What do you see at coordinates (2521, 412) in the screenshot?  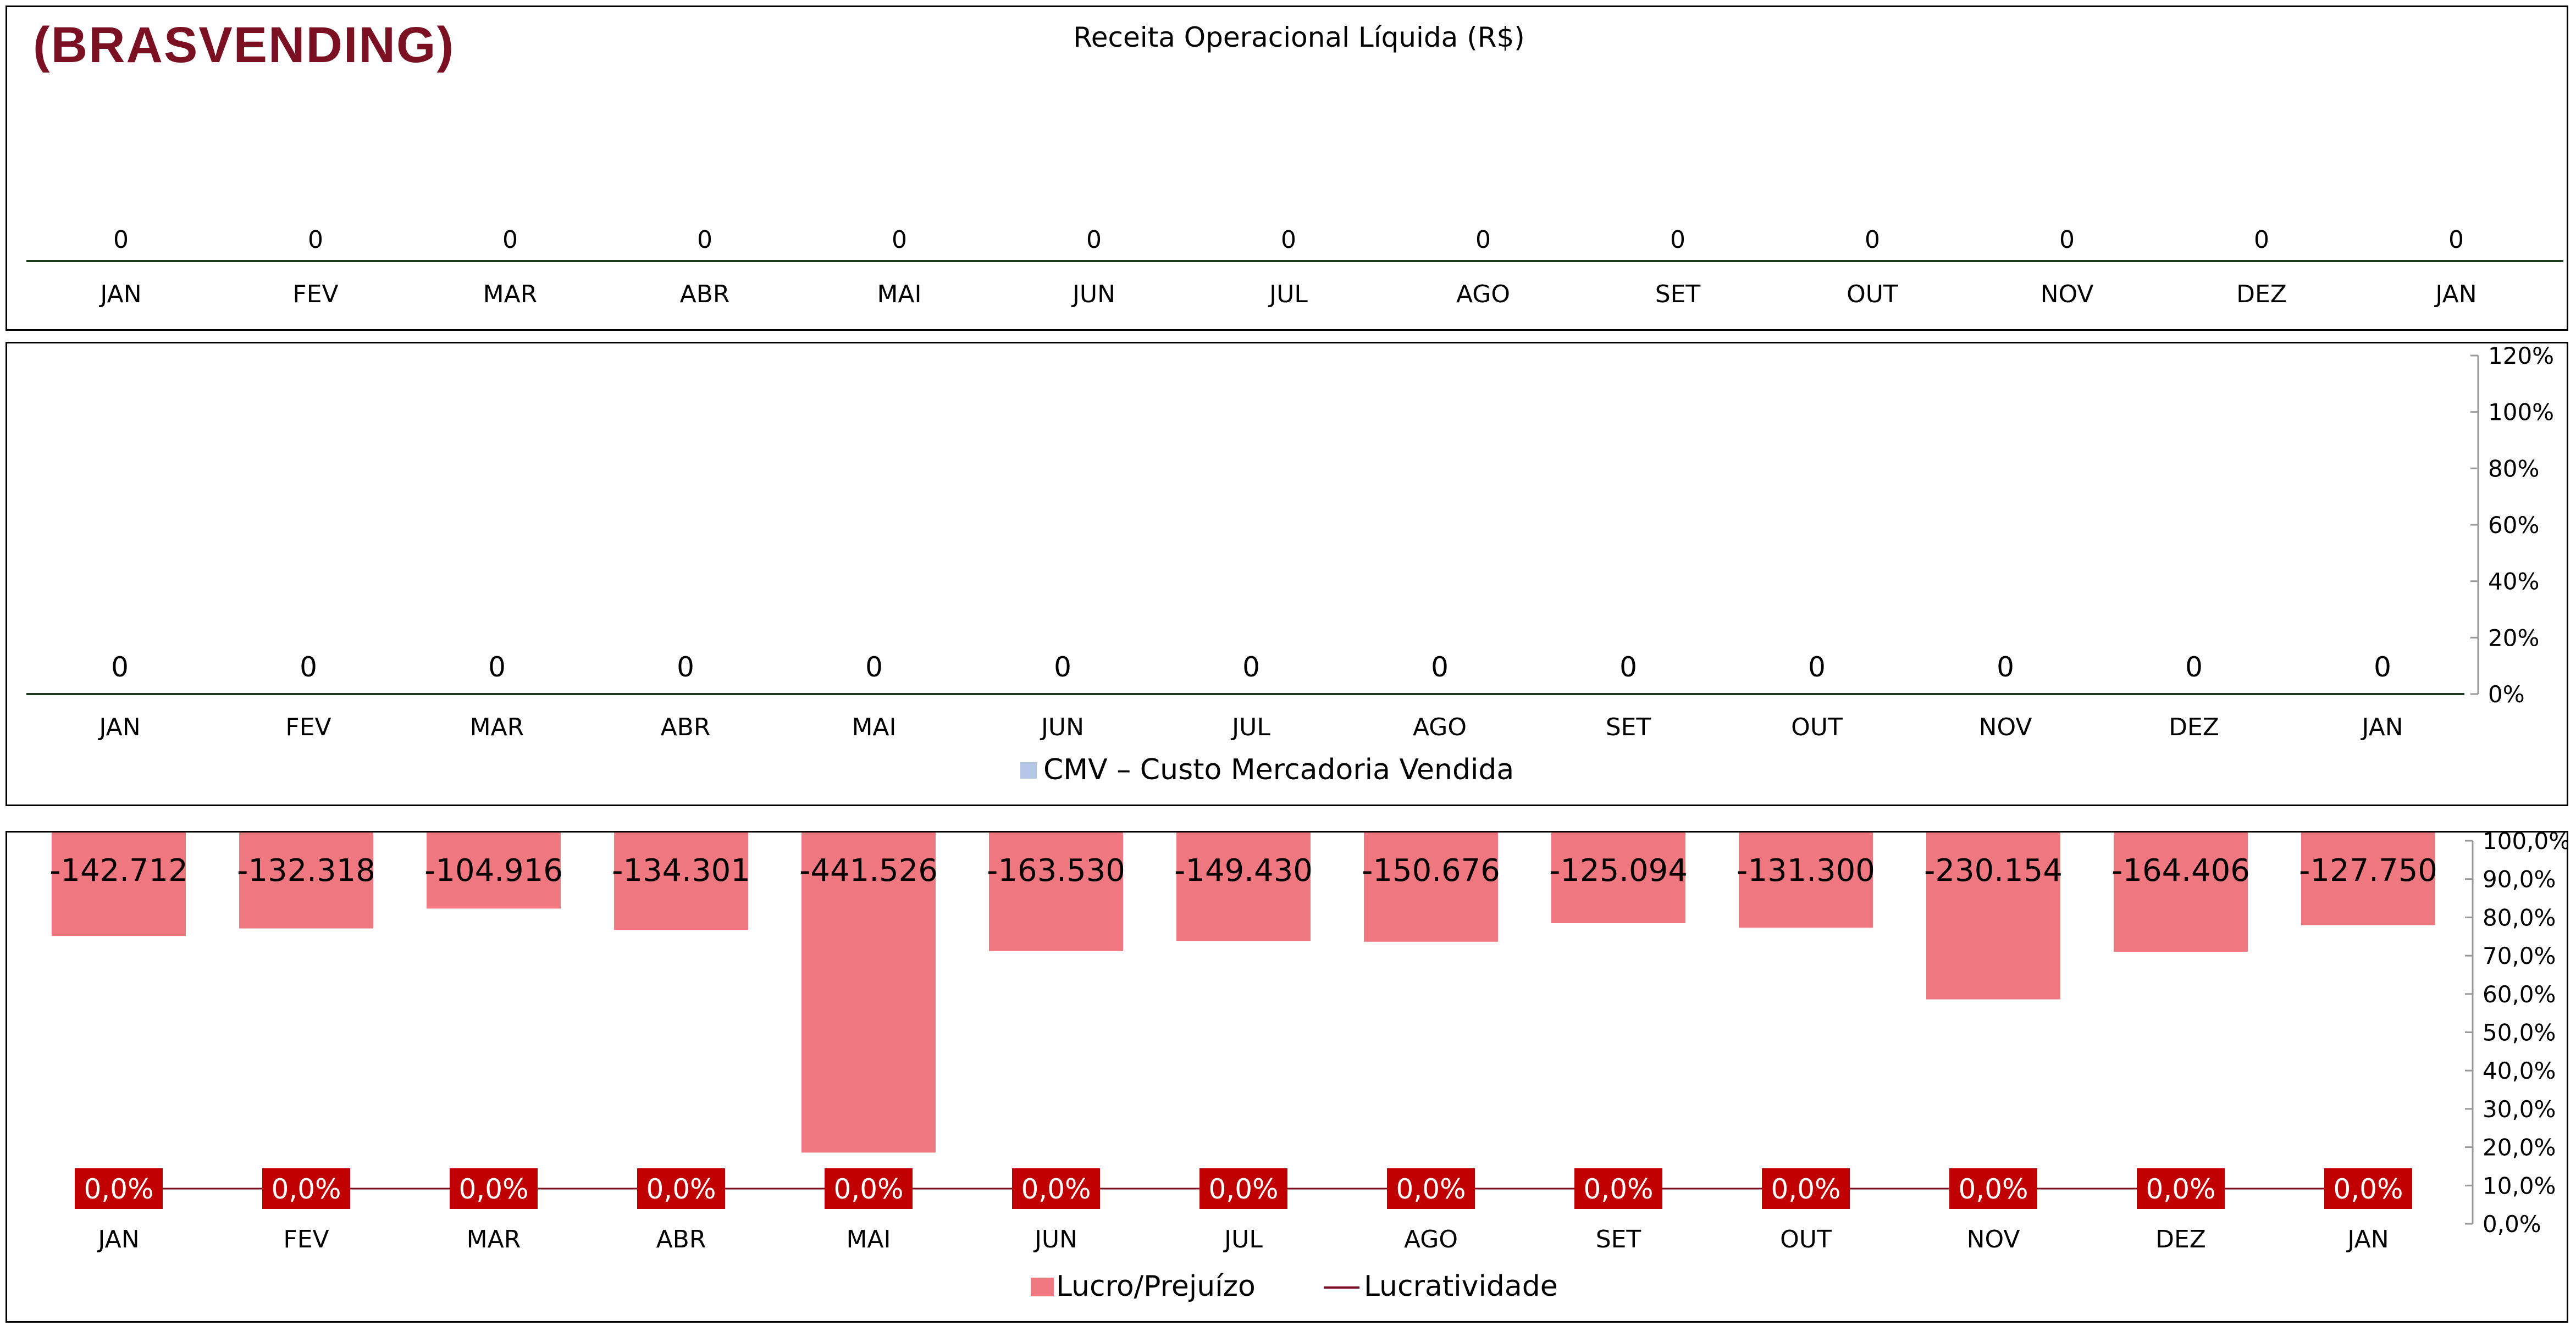 I see `y2-tick-label: 100%` at bounding box center [2521, 412].